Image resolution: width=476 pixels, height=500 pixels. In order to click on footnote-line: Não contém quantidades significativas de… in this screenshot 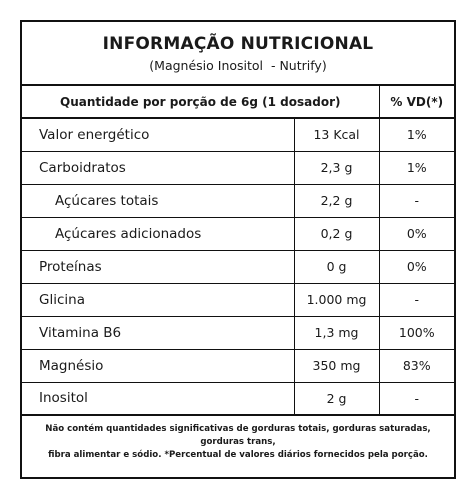, I will do `click(238, 435)`.